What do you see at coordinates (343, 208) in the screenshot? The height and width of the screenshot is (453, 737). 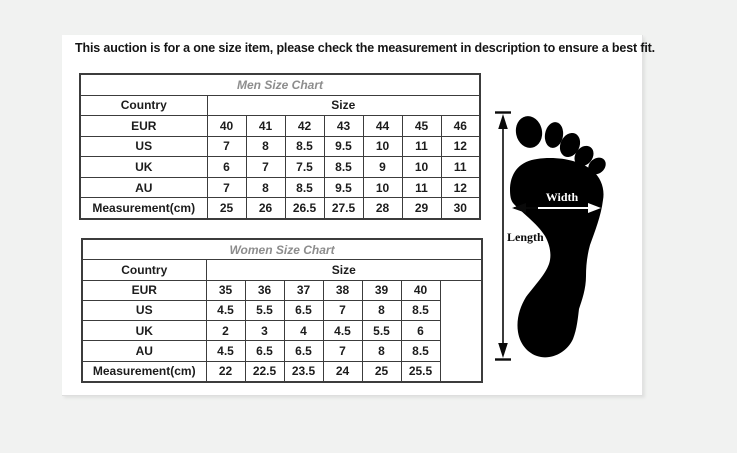 I see `size-value-cell: 27.5` at bounding box center [343, 208].